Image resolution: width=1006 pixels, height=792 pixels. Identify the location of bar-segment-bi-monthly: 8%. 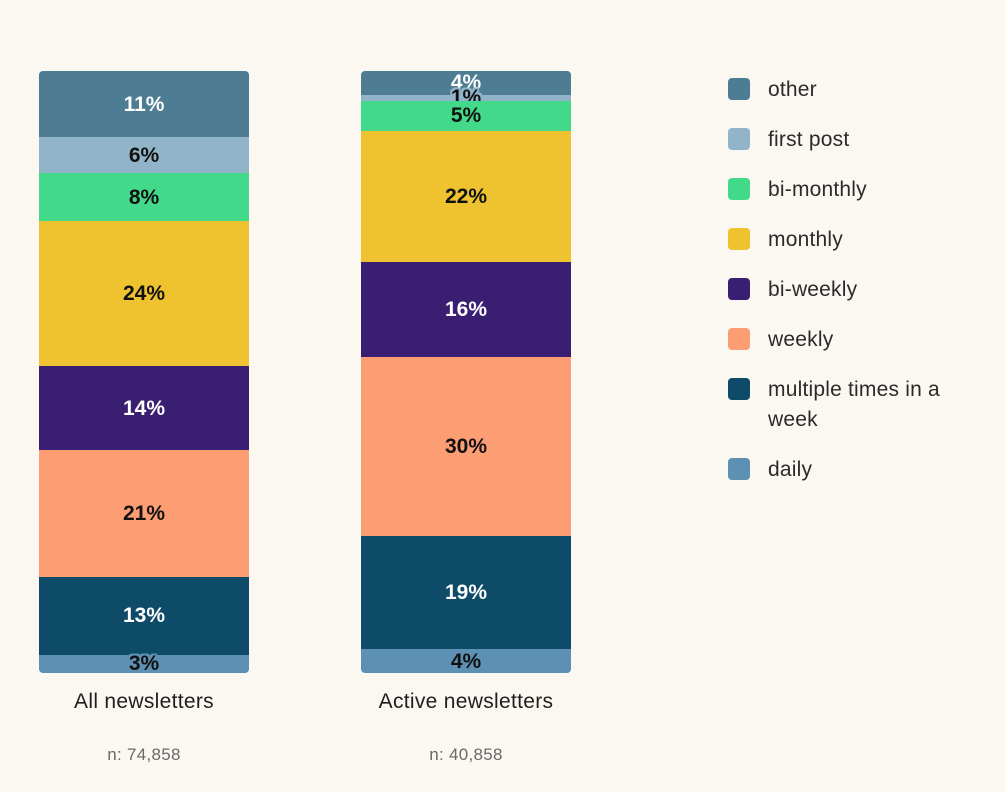
(144, 197).